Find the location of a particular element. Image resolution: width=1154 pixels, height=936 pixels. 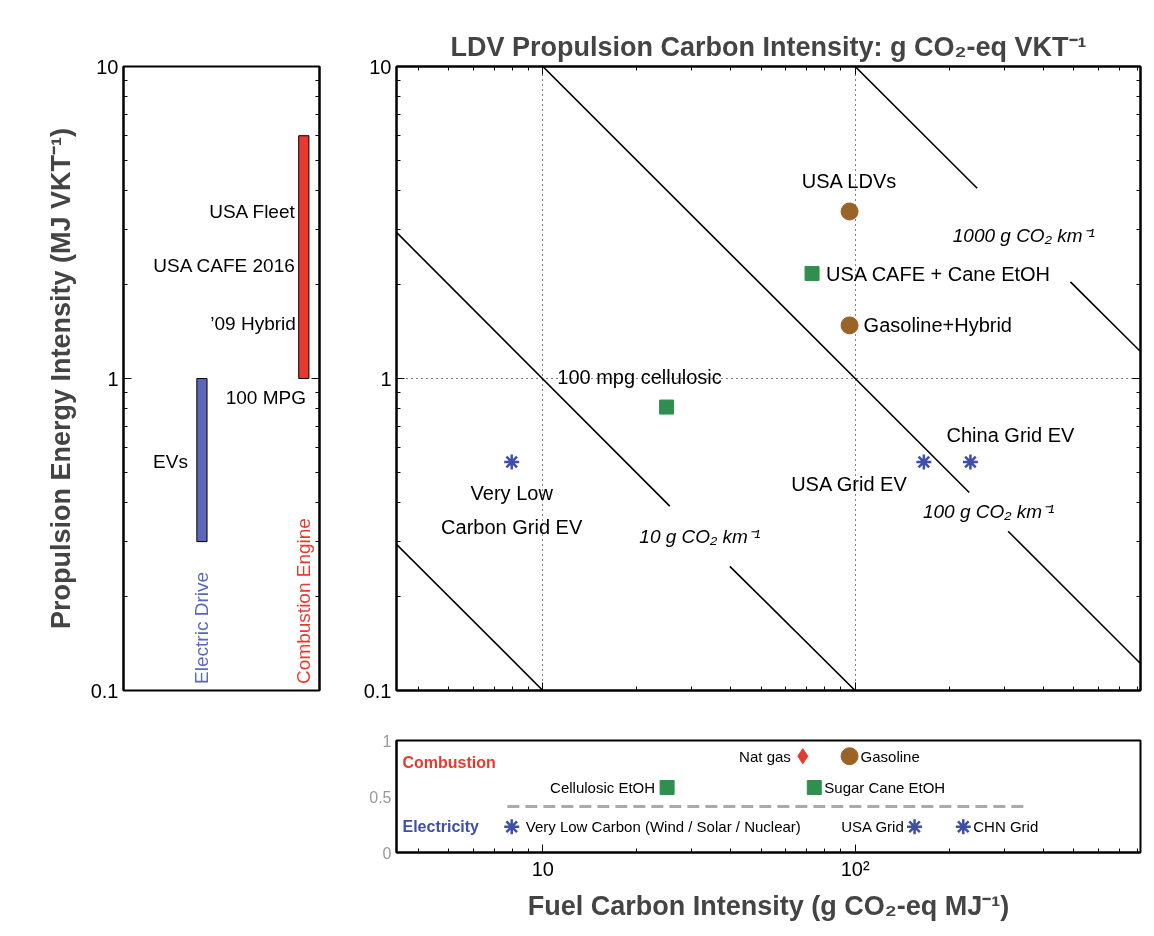

annotation: Combustion is located at coordinates (449, 762).